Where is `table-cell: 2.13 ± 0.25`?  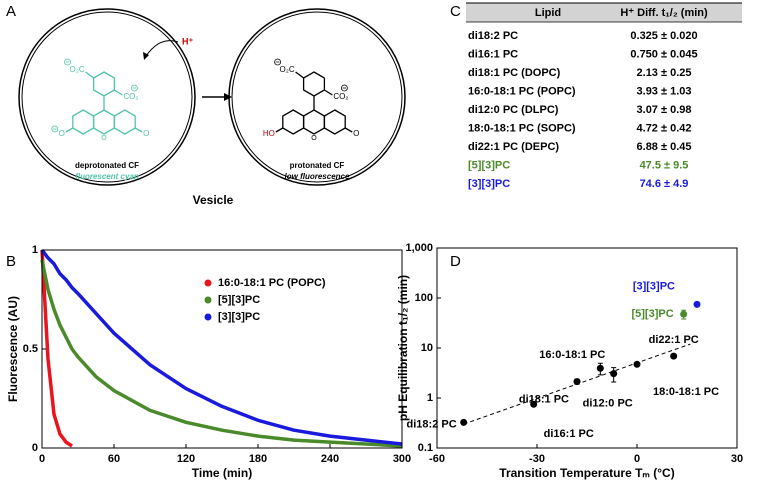 table-cell: 2.13 ± 0.25 is located at coordinates (664, 73).